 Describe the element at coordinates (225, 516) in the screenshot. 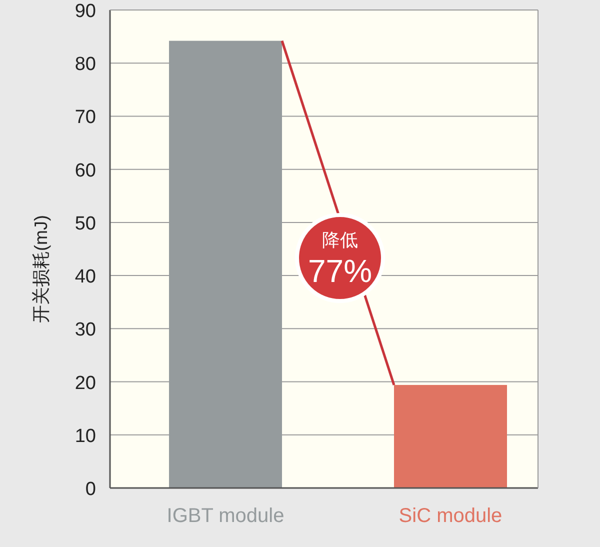

I see `x-tick-label: IGBT module` at that location.